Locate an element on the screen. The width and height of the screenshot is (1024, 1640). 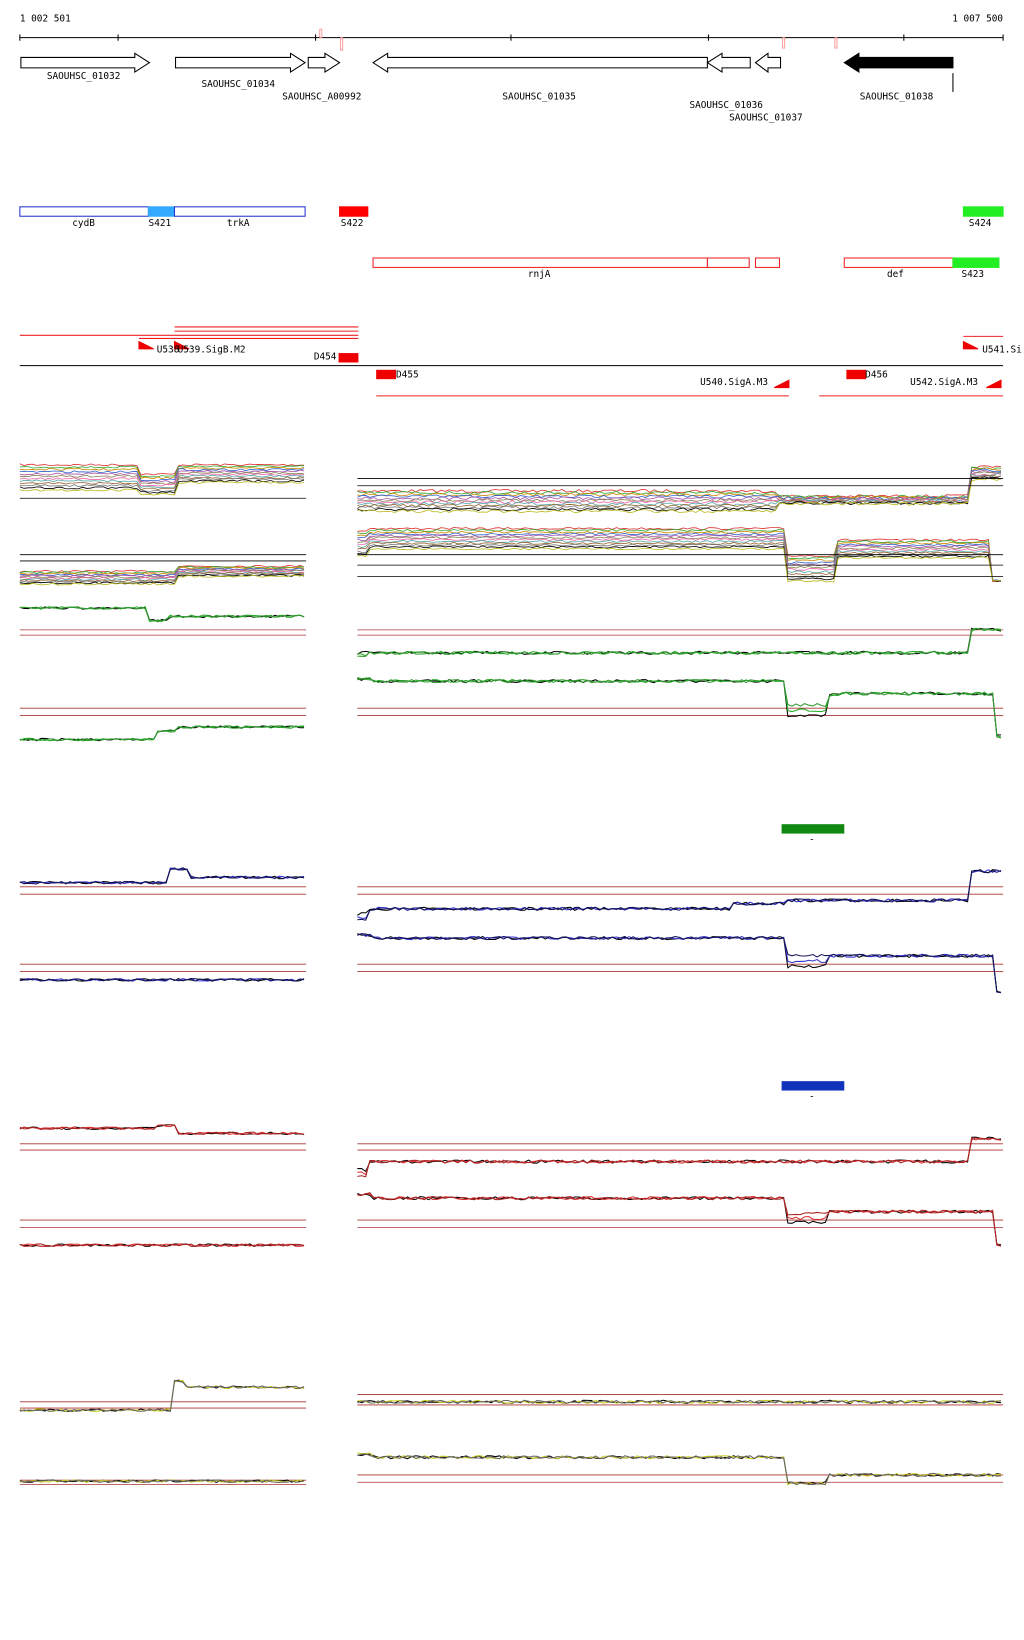
site-label: D455 is located at coordinates (407, 375).